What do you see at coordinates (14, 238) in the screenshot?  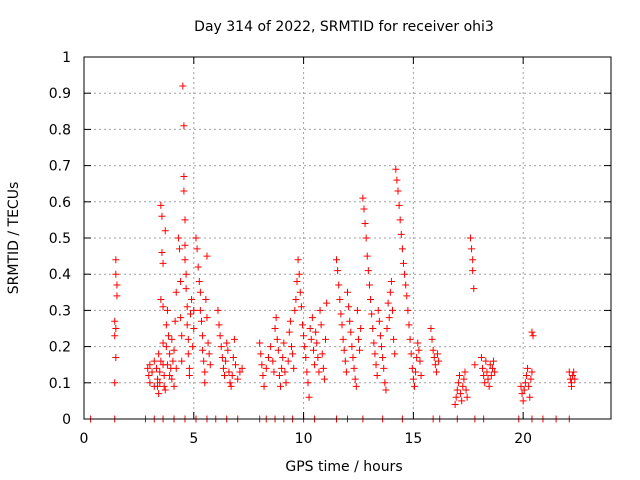 I see `y-axis-title: SRMTID / TECUs` at bounding box center [14, 238].